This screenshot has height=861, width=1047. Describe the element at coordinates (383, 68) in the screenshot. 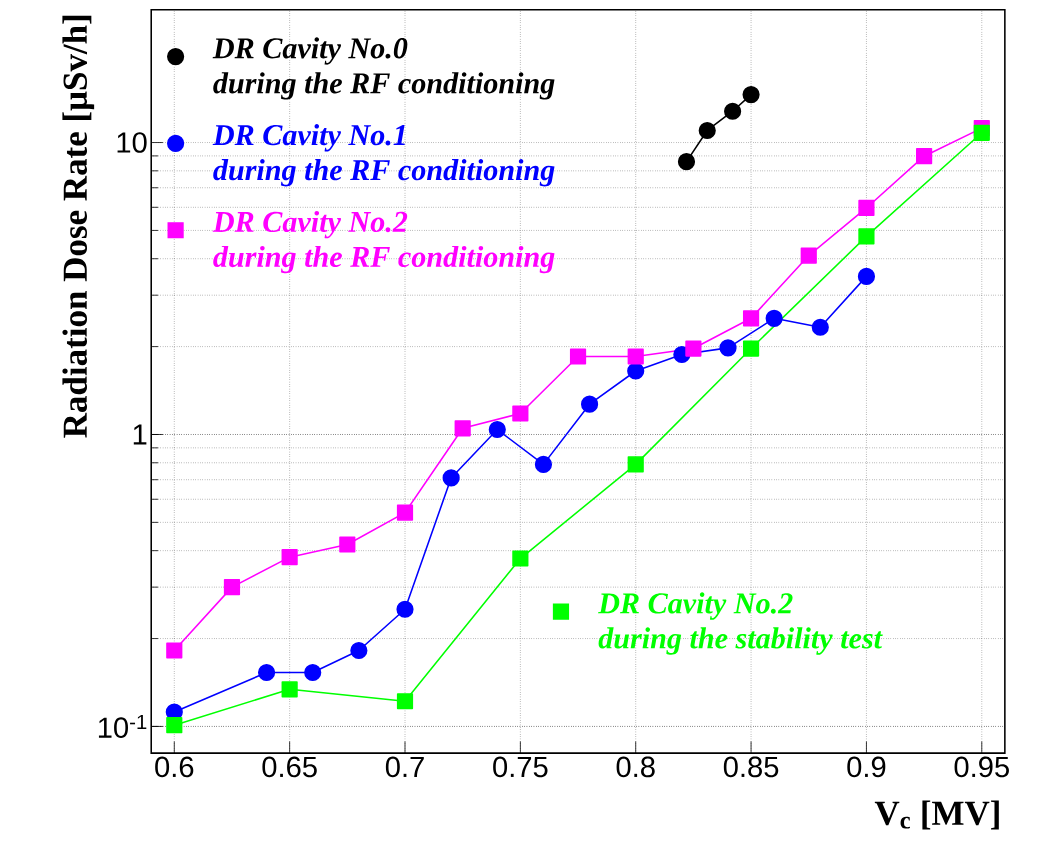

I see `legend-label: DR Cavity No.0 during the RF conditioning` at that location.